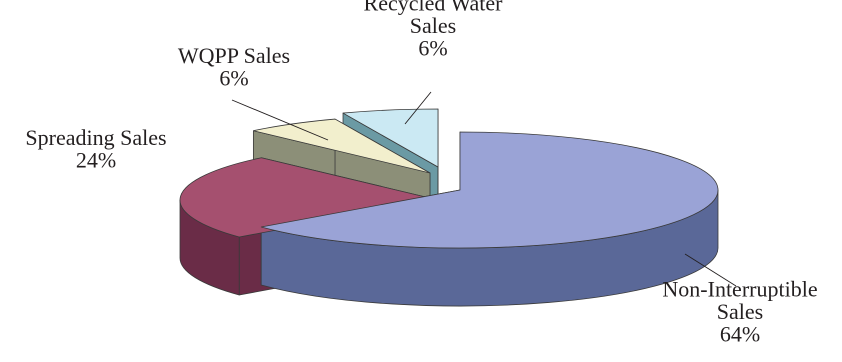 The image size is (842, 362). I want to click on wqpp-sales-slice, so click(341, 146).